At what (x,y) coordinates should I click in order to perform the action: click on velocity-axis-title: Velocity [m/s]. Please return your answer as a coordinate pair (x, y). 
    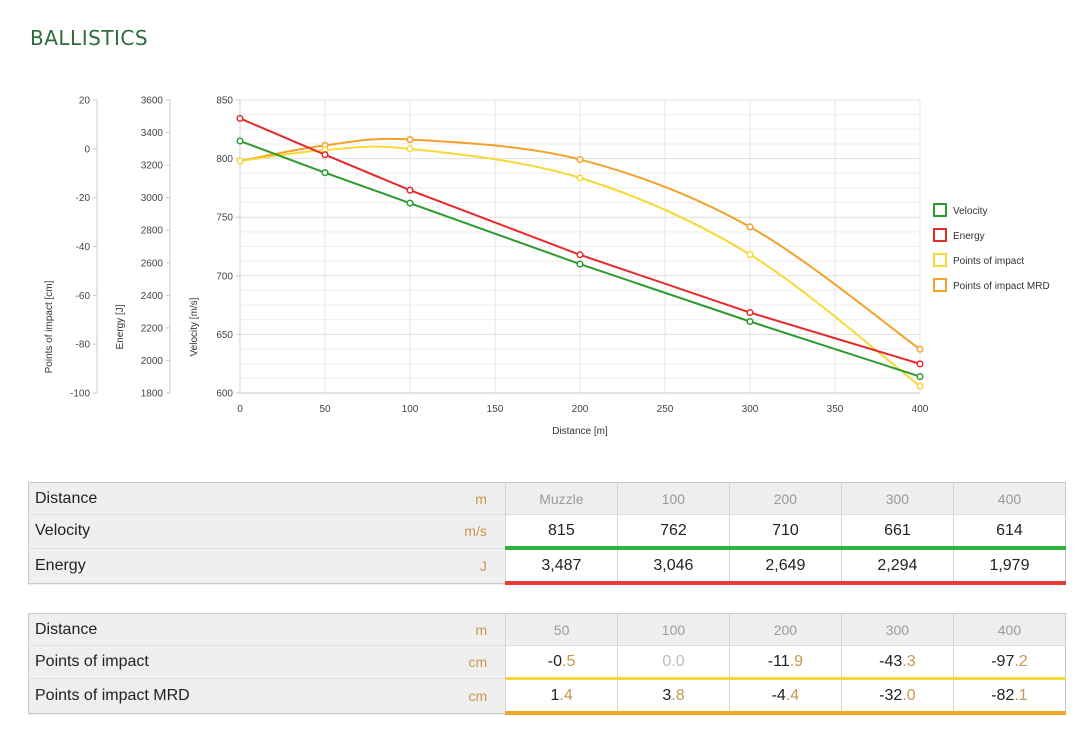
    Looking at the image, I should click on (194, 326).